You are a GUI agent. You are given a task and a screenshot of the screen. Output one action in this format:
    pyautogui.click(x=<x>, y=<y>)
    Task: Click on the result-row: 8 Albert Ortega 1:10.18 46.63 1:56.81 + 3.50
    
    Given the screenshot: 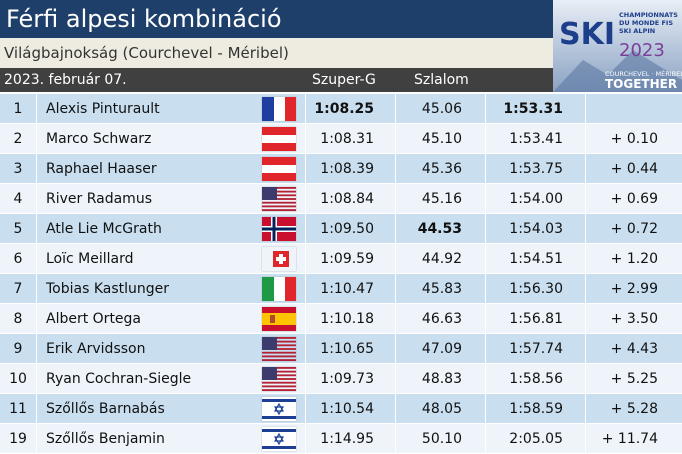 What is the action you would take?
    pyautogui.click(x=341, y=319)
    